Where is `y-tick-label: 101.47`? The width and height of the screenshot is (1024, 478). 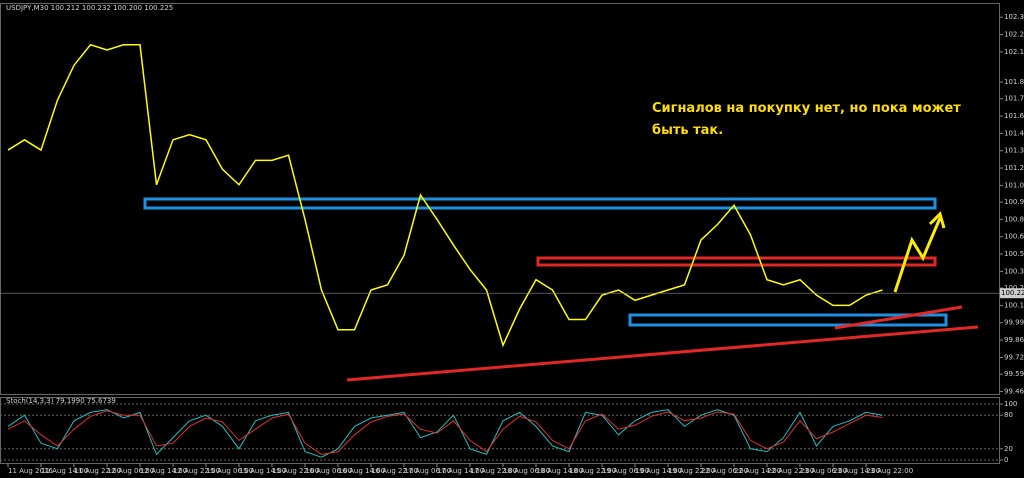
y-tick-label: 101.47 is located at coordinates (1014, 133).